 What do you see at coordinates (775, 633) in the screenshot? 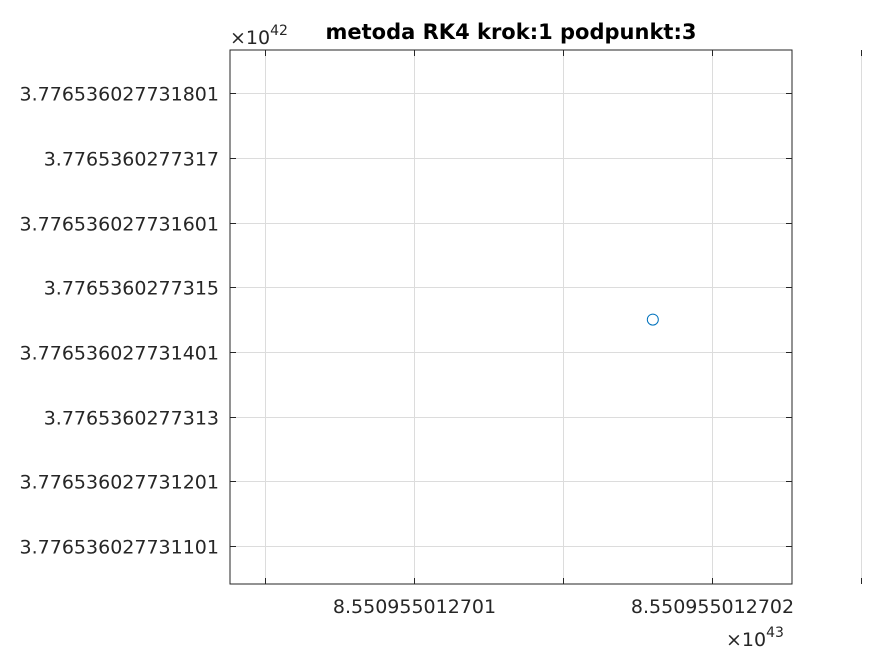
I see `x-exponent-power: 43` at bounding box center [775, 633].